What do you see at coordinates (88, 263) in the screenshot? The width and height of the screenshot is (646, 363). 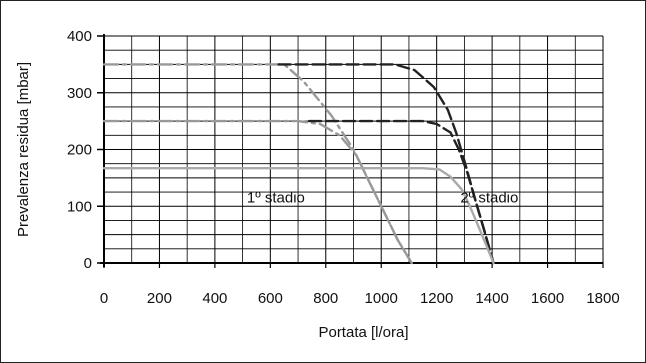 I see `y-tick-label: 0` at bounding box center [88, 263].